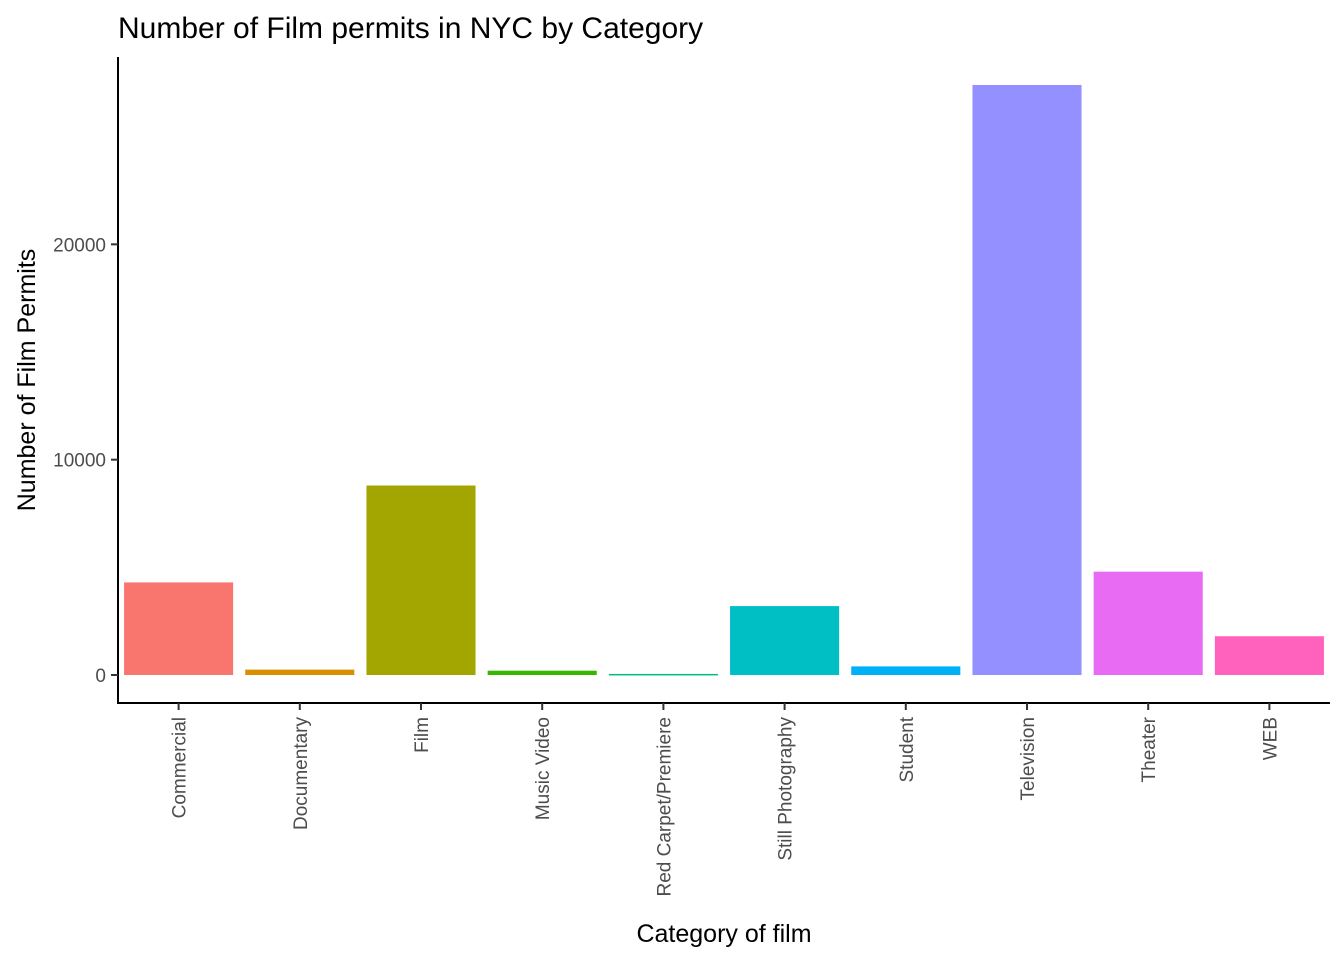 This screenshot has height=960, width=1344. I want to click on bar-documentary, so click(300, 672).